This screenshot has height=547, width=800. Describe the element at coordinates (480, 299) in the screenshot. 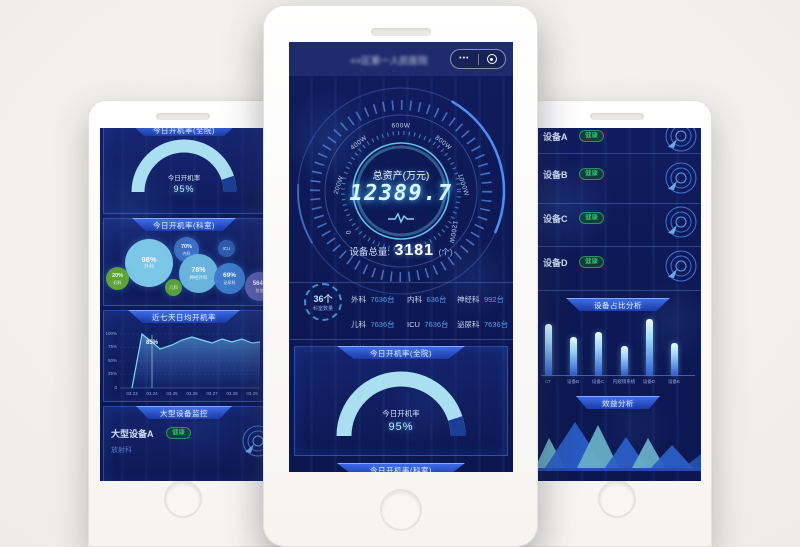

I see `stat-item: 神经科 992台` at that location.